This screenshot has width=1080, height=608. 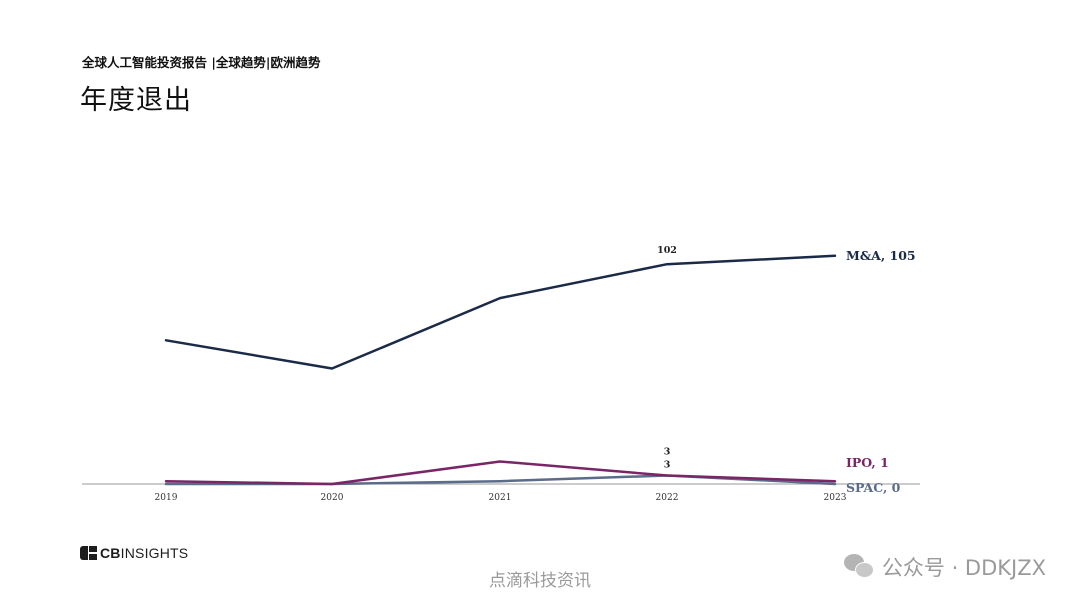 What do you see at coordinates (500, 498) in the screenshot?
I see `x-tick-label: 2021` at bounding box center [500, 498].